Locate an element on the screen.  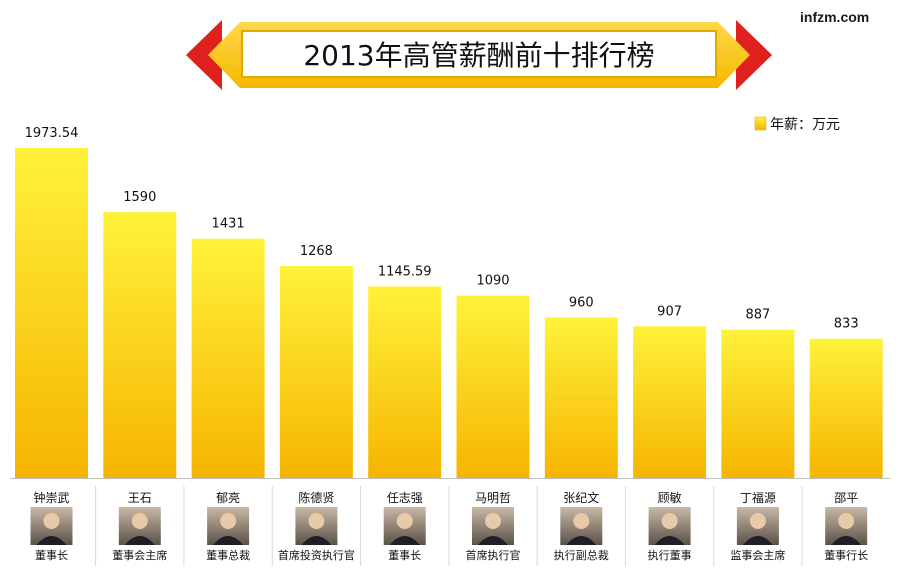
person-role-6: 首席执行官 is located at coordinates (493, 555).